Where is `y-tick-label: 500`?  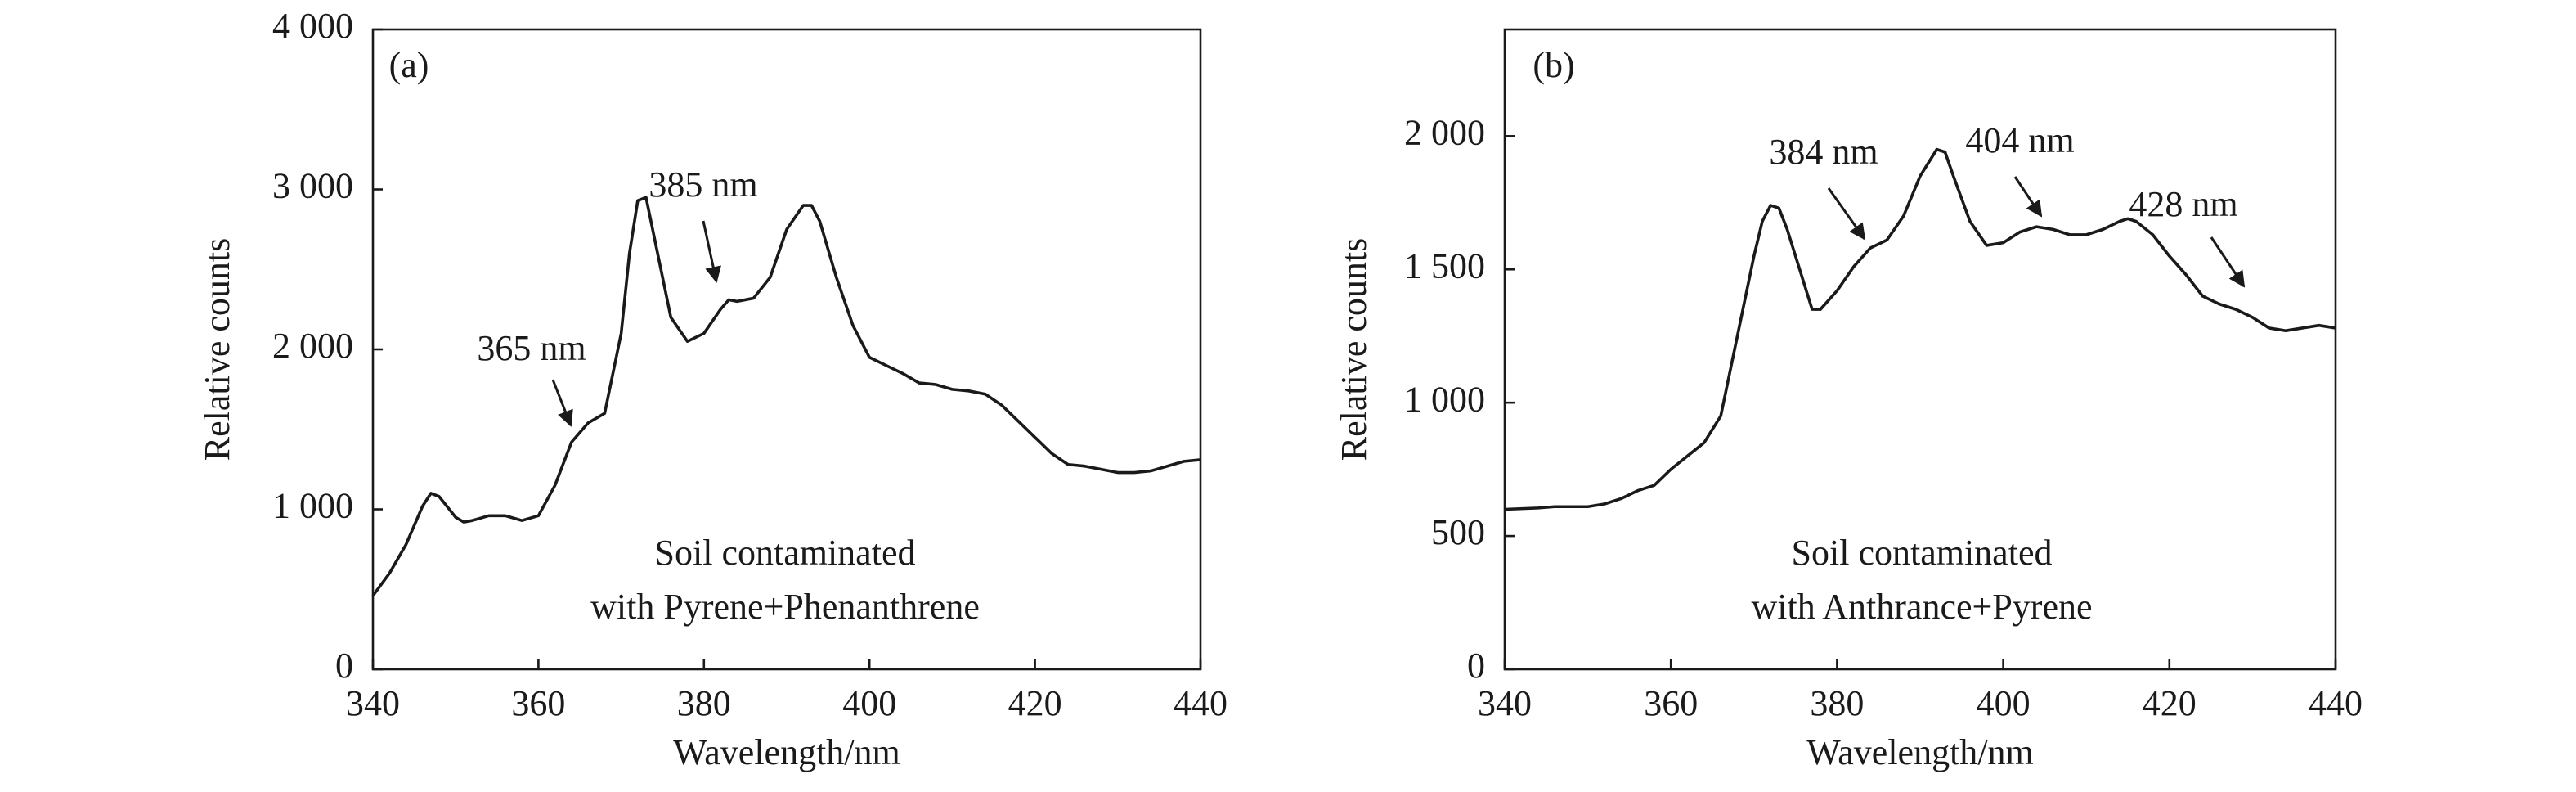 y-tick-label: 500 is located at coordinates (1458, 532).